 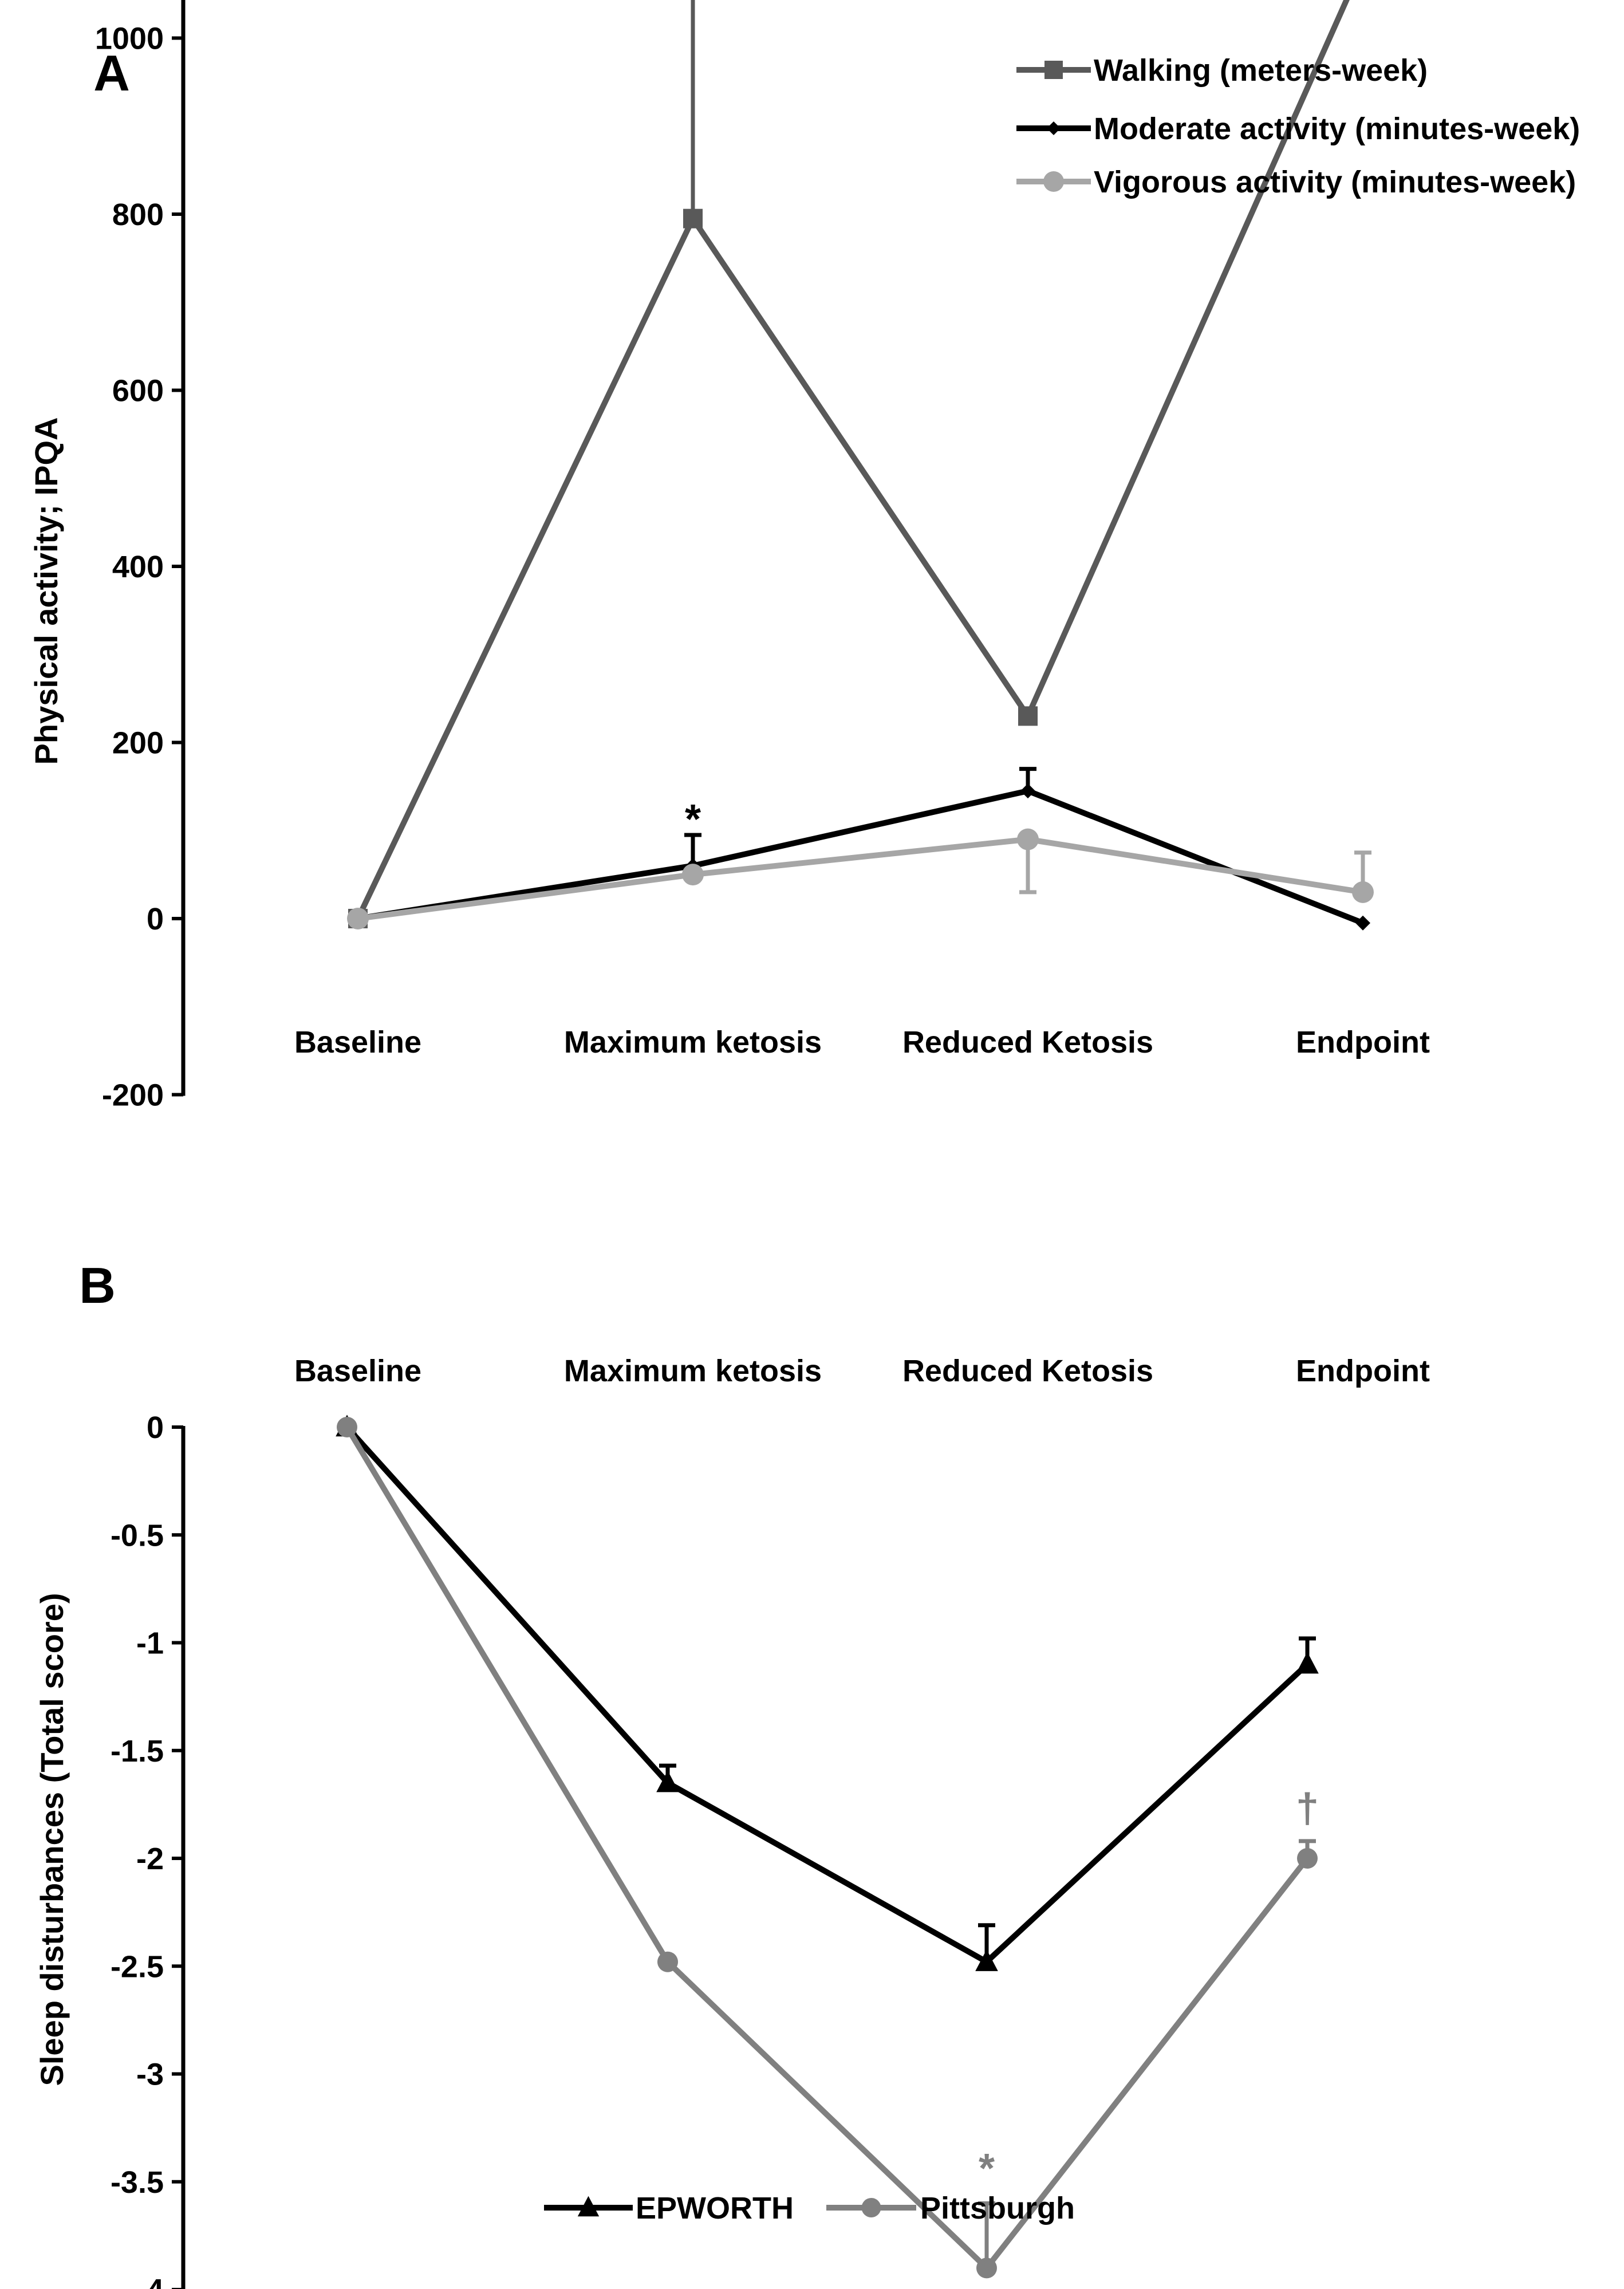 What do you see at coordinates (715, 2208) in the screenshot?
I see `p2-legend-label-epworth: EPWORTH` at bounding box center [715, 2208].